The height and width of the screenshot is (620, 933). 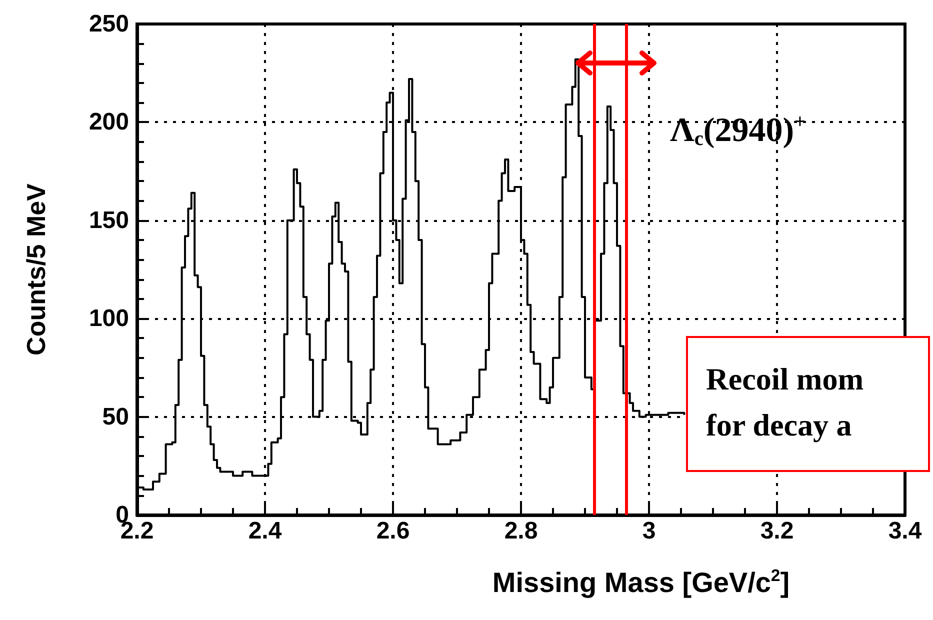 What do you see at coordinates (393, 531) in the screenshot?
I see `x-tick-label: 2.6` at bounding box center [393, 531].